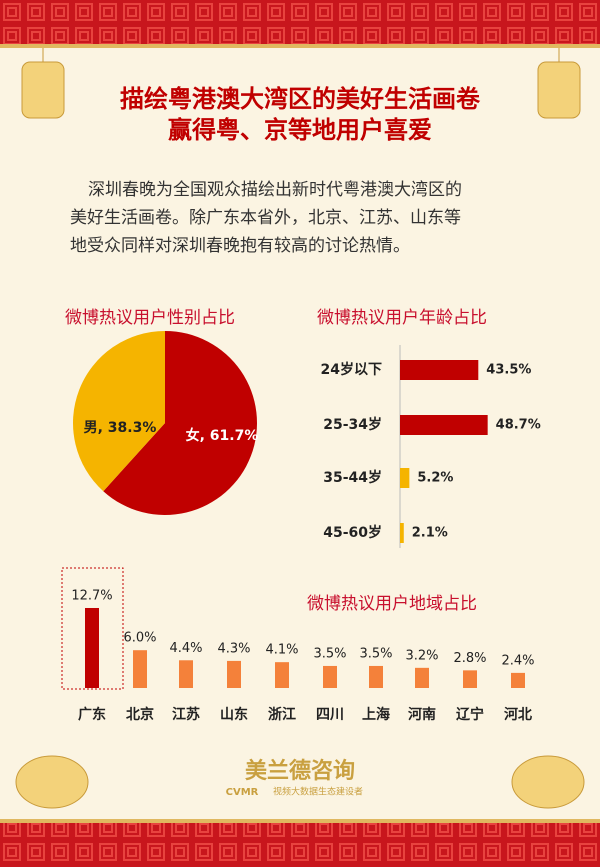 This screenshot has height=867, width=600. What do you see at coordinates (43, 83) in the screenshot?
I see `lantern-left` at bounding box center [43, 83].